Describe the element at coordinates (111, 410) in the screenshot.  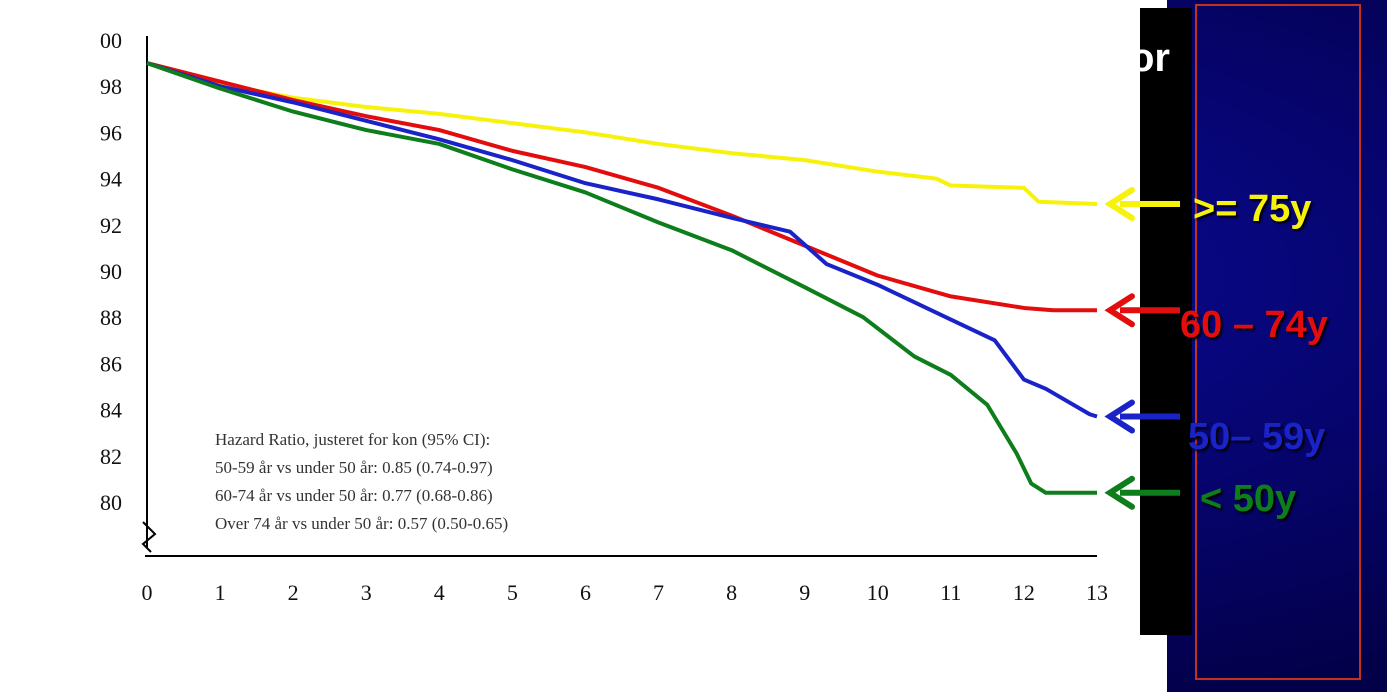
I see `y-tick-label: 84` at that location.